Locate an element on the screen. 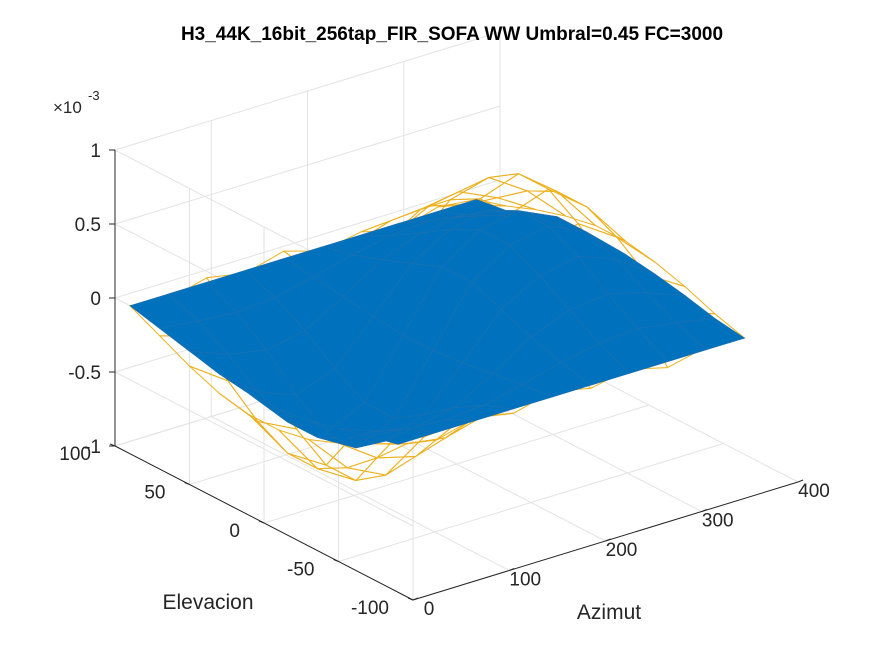  y-tick-label: 50 is located at coordinates (154, 493).